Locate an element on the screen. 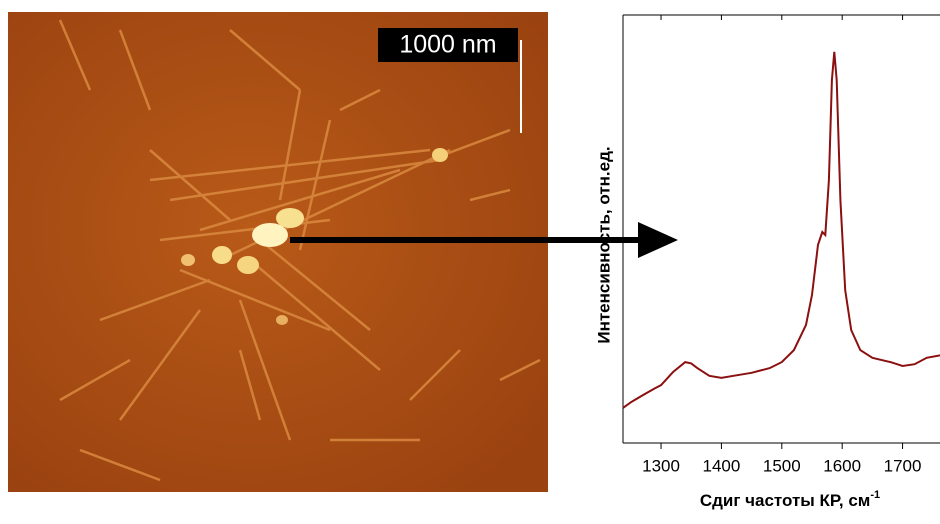 This screenshot has width=940, height=524. x-tick-label: 1500 is located at coordinates (782, 465).